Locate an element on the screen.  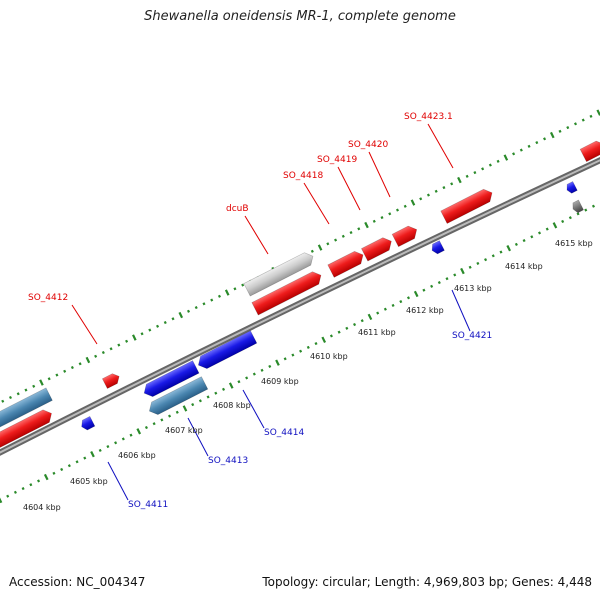
kbp-tick-label: 4613 kbp is located at coordinates (473, 288).